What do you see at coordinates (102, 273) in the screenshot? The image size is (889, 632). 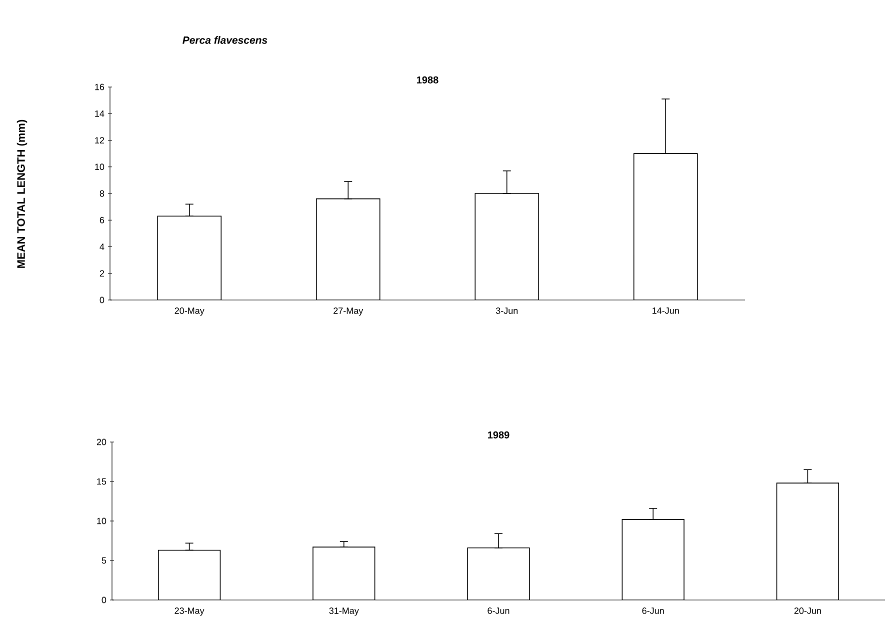 I see `y-tick-label: 2` at bounding box center [102, 273].